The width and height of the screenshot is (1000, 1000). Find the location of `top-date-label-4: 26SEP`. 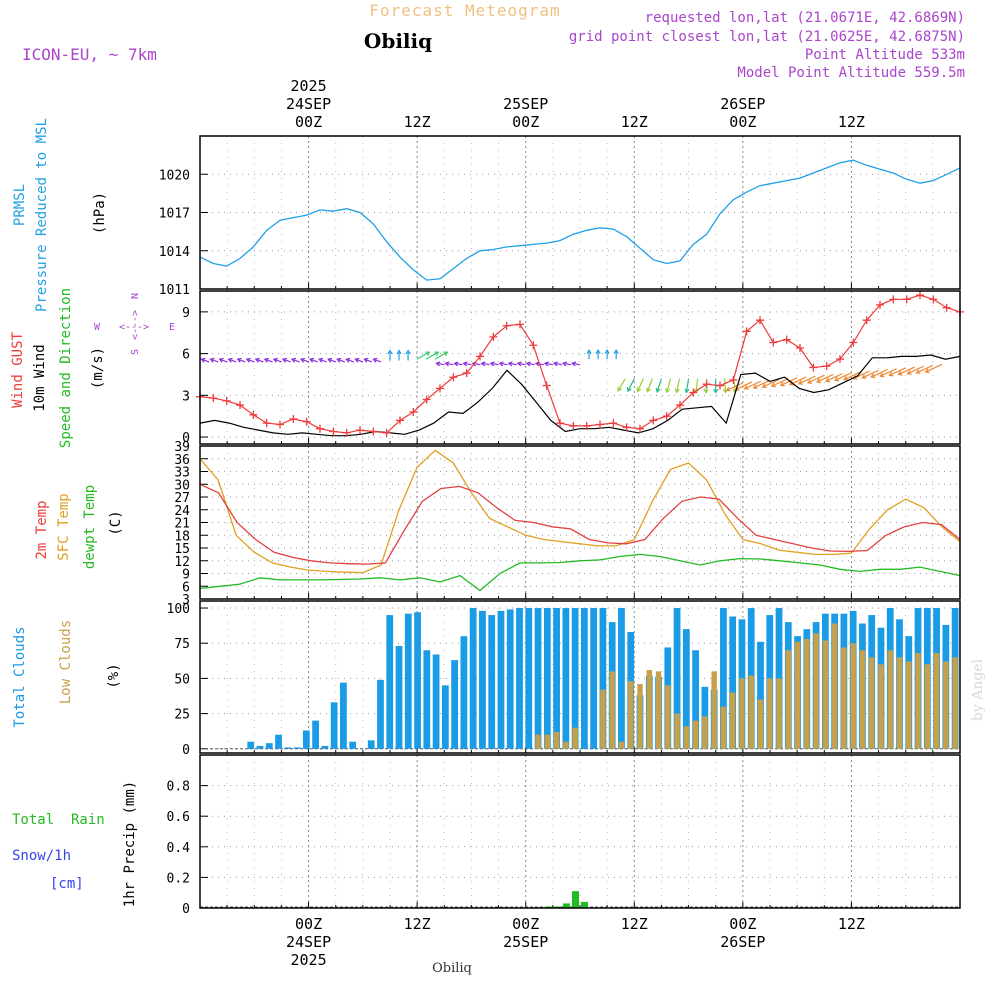

top-date-label-4: 26SEP is located at coordinates (742, 104).